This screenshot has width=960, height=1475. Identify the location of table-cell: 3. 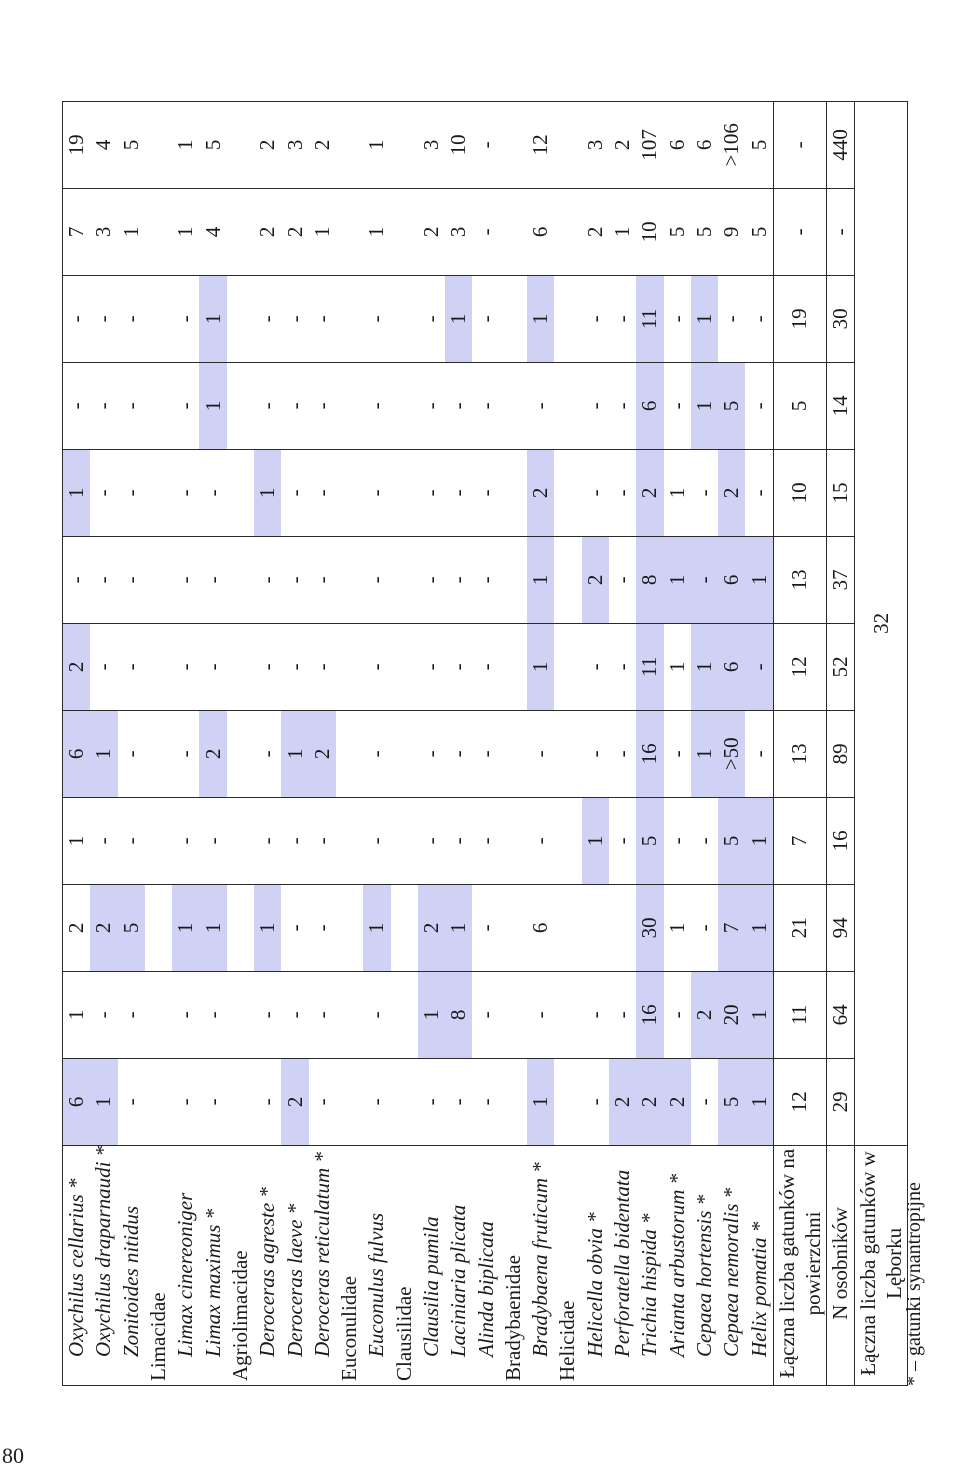
(595, 145).